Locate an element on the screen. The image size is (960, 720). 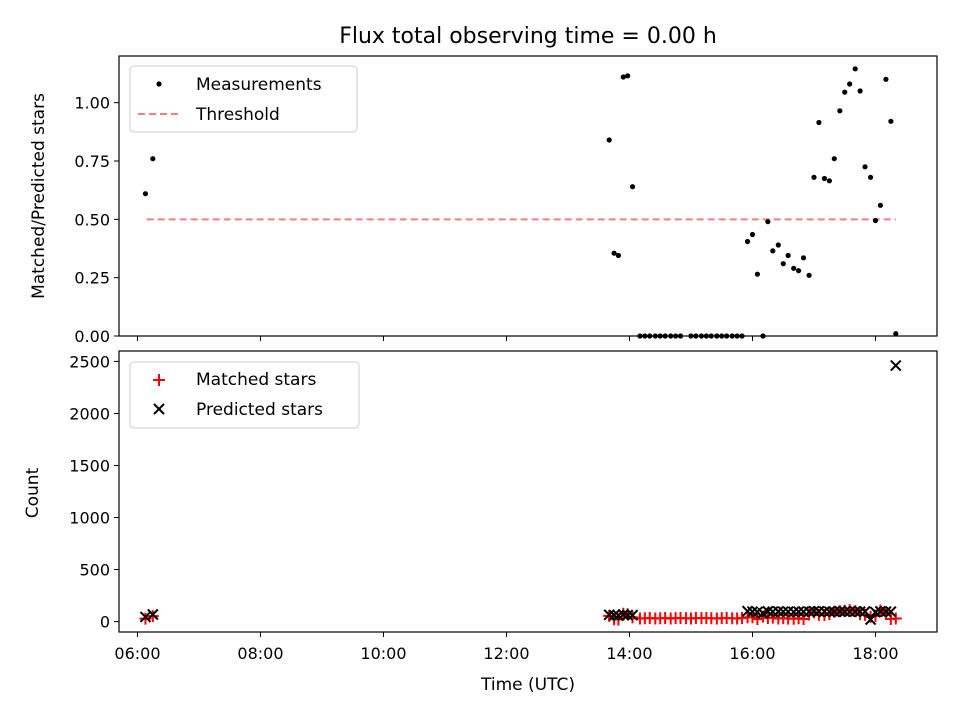
top-y-axis-label: Matched/Predicted stars is located at coordinates (39, 196).